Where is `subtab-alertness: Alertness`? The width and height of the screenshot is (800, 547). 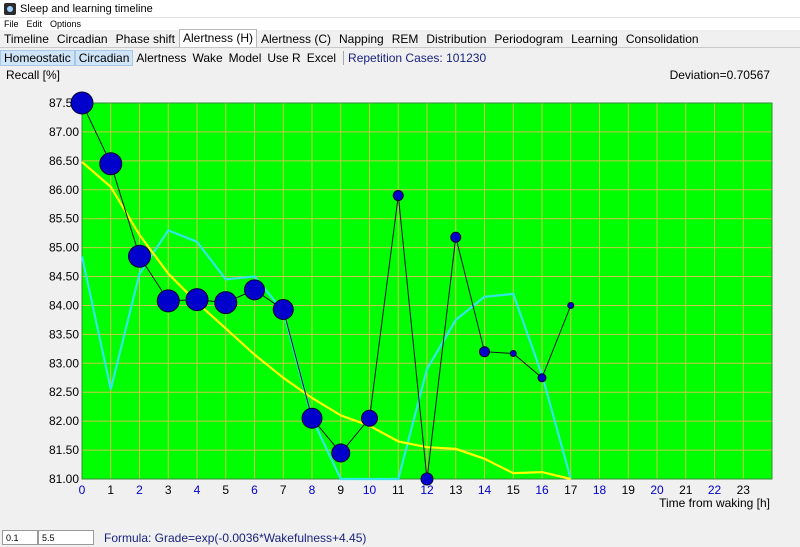 subtab-alertness: Alertness is located at coordinates (161, 57).